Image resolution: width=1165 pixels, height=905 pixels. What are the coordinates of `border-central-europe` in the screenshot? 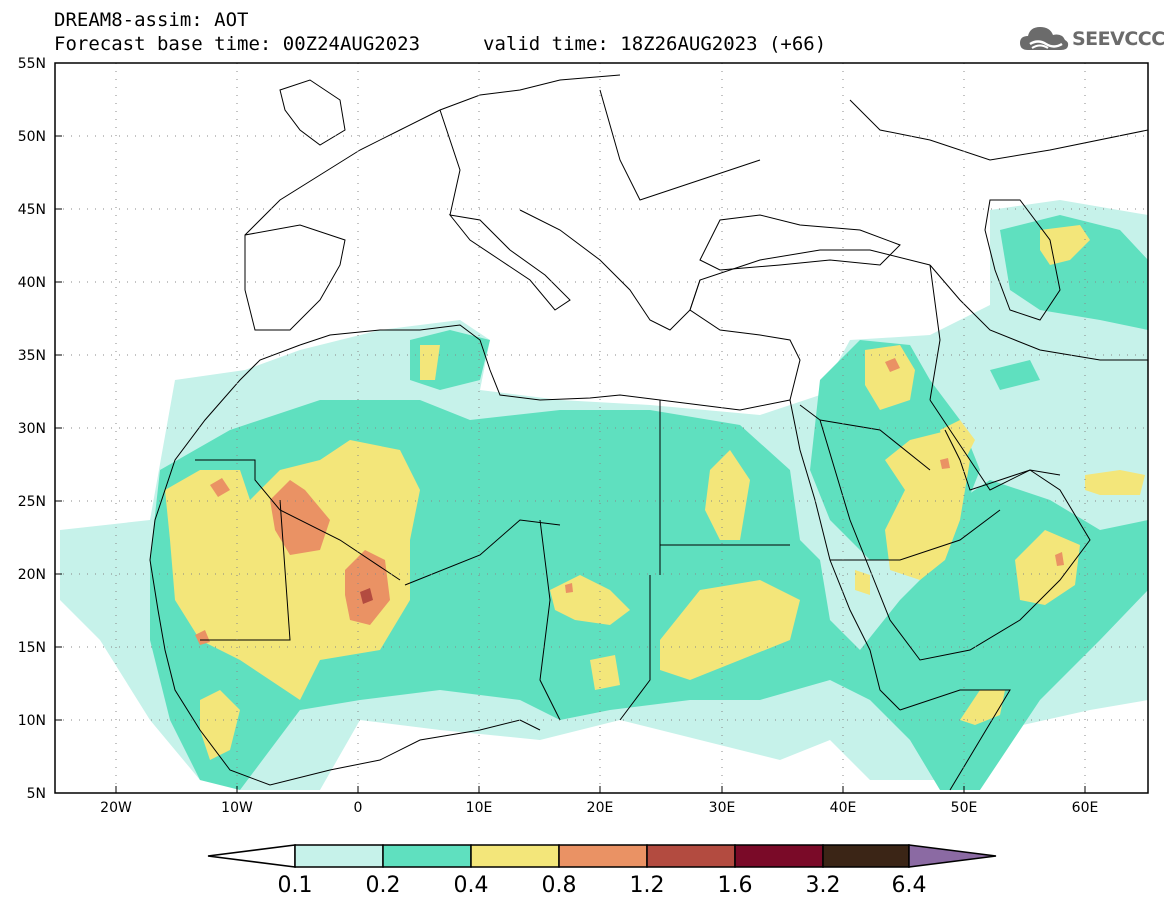 It's located at (680, 145).